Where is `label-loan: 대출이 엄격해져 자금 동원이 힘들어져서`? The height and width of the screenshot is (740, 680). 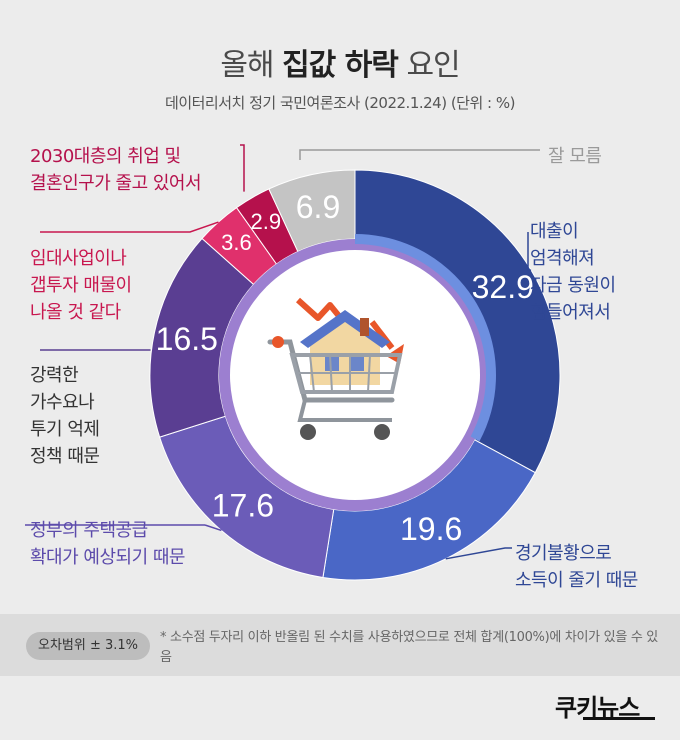 label-loan: 대출이 엄격해져 자금 동원이 힘들어져서 is located at coordinates (573, 272).